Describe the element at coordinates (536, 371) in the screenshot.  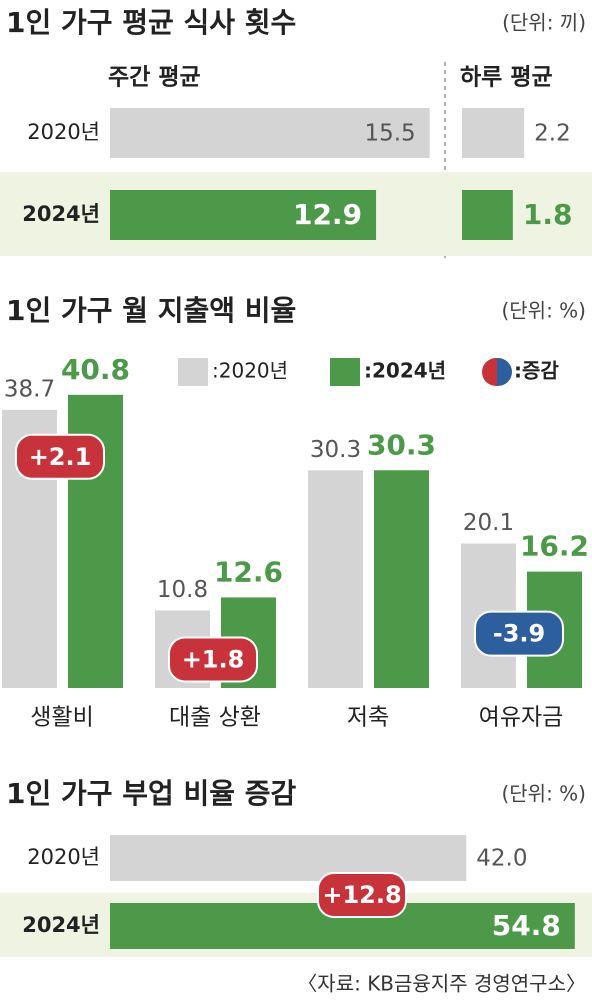
I see `legend-label: :증감` at that location.